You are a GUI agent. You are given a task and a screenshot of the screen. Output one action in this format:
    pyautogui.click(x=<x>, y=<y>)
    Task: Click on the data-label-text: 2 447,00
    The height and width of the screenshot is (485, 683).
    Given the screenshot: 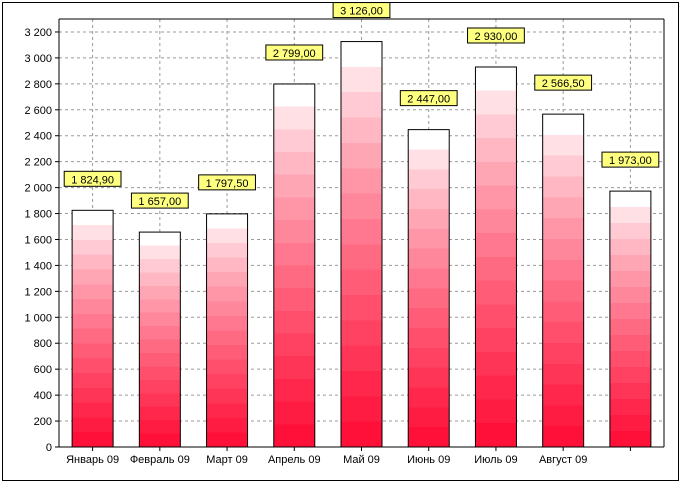 What is the action you would take?
    pyautogui.click(x=428, y=100)
    